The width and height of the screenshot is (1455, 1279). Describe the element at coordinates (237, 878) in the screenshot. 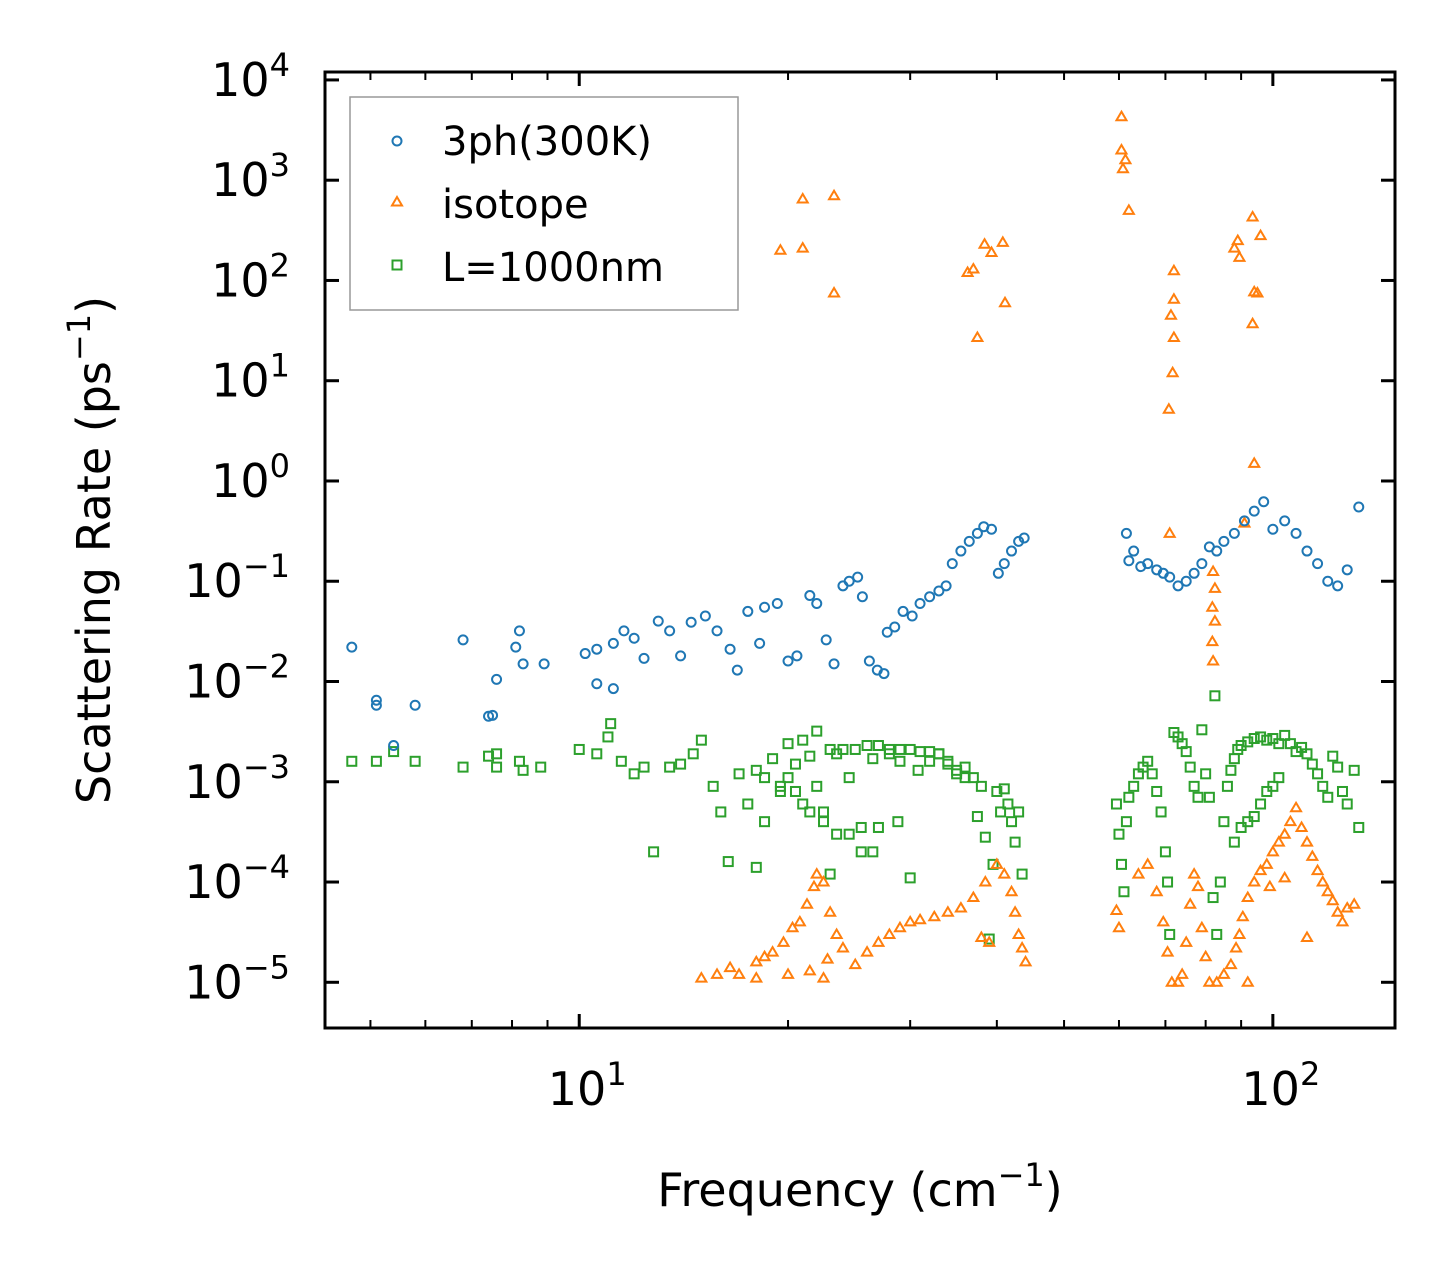

I see `y-tick-label: 10−4` at that location.